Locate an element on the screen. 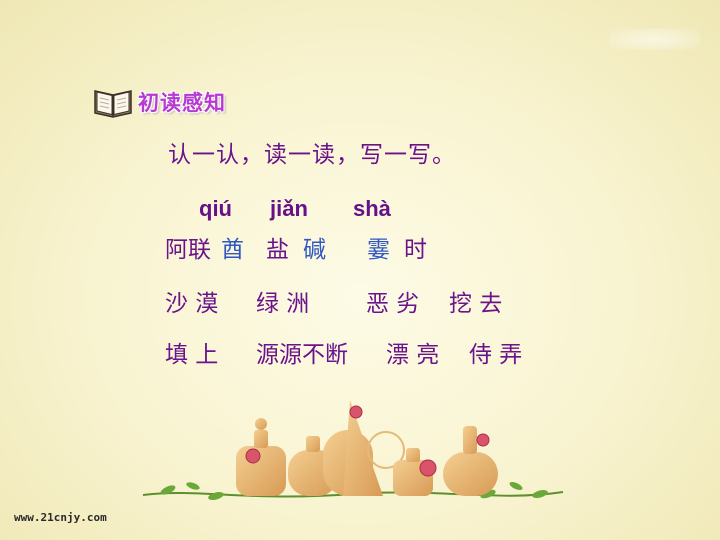 The image size is (720, 540). section-header: 初读感知 is located at coordinates (159, 102).